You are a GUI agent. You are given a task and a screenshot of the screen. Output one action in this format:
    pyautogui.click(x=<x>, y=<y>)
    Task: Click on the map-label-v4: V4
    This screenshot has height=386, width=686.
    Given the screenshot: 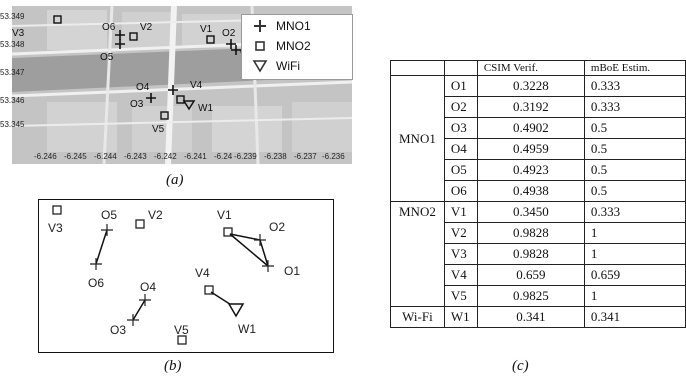 What is the action you would take?
    pyautogui.click(x=196, y=85)
    